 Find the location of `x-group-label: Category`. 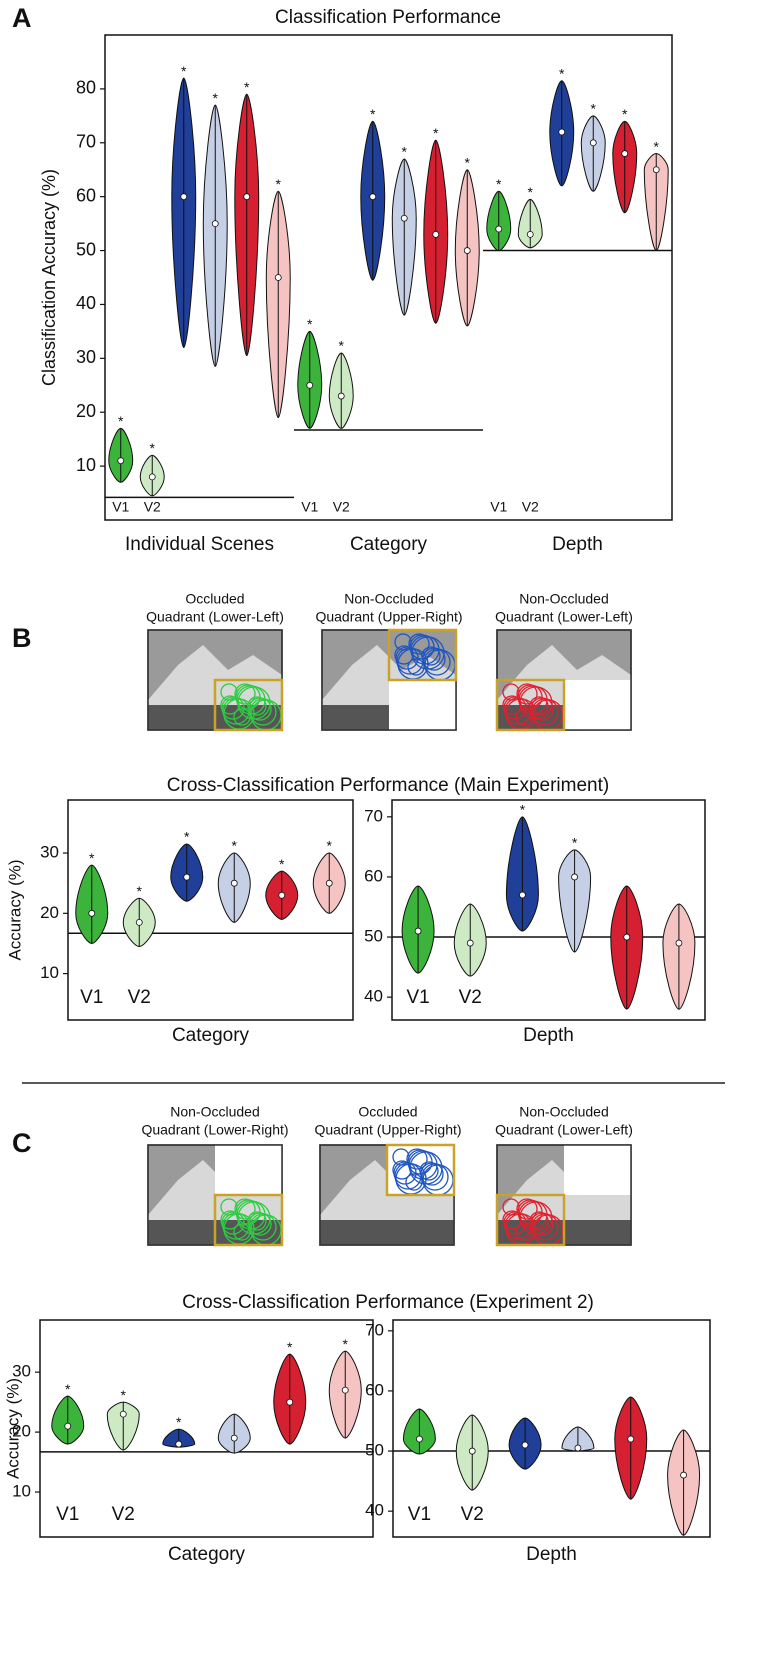

x-group-label: Category is located at coordinates (389, 544).